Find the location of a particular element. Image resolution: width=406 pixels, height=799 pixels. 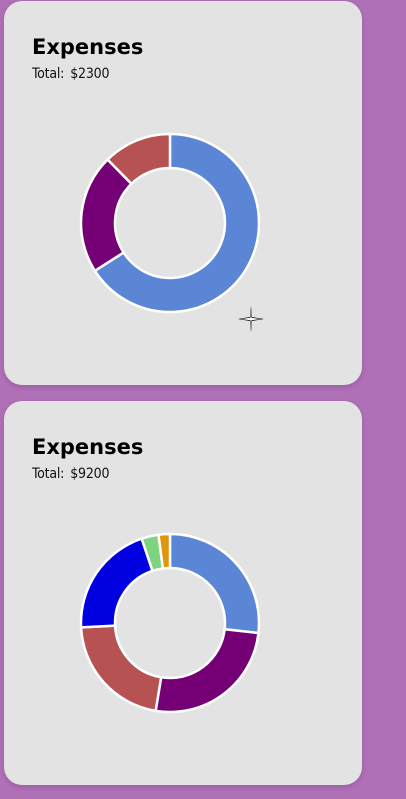

total-value: $9200 is located at coordinates (90, 474).